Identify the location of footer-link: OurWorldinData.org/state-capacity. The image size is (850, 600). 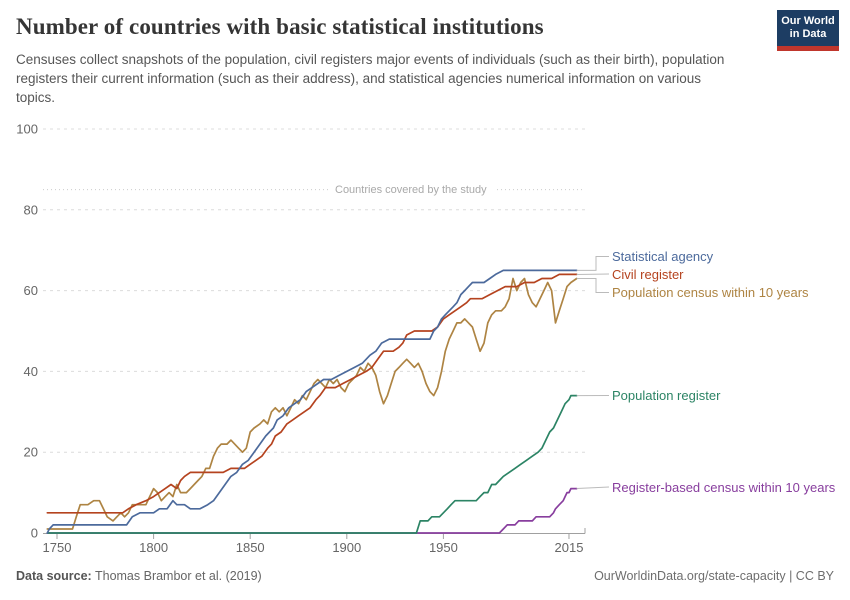
(690, 576).